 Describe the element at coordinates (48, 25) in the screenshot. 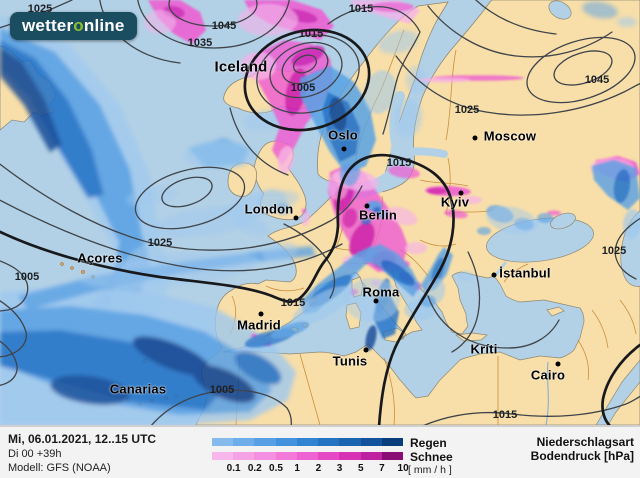

I see `logo-text-wetter: wetter` at that location.